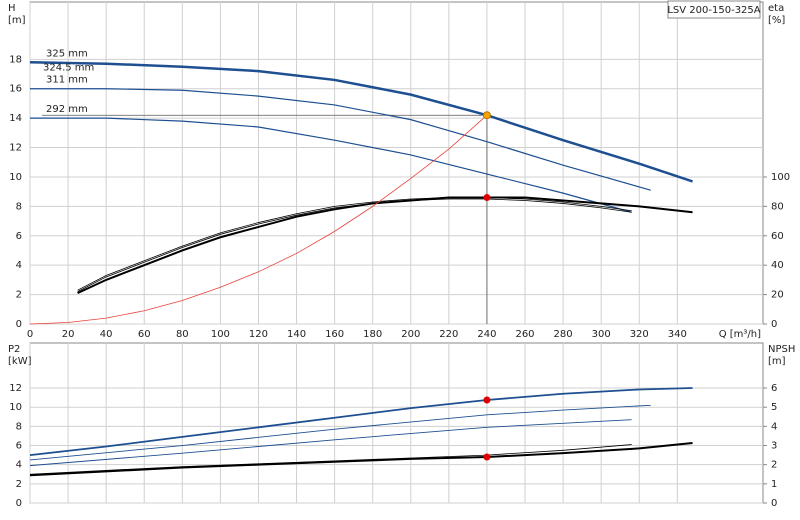 Image resolution: width=800 pixels, height=520 pixels. I want to click on x-tick-label: 300, so click(601, 334).